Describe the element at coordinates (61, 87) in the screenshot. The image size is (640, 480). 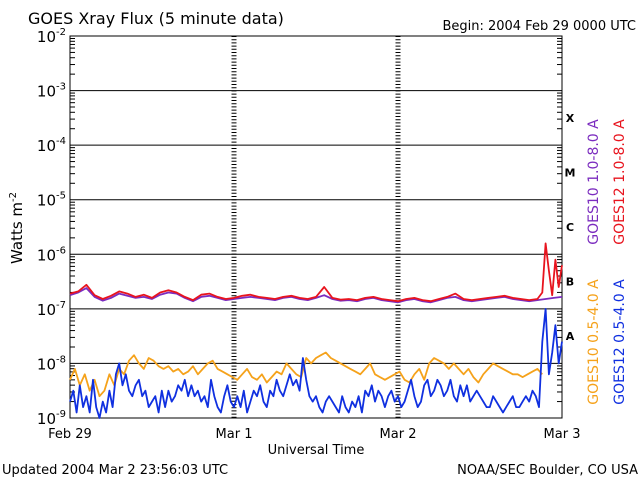
I see `y-tick-exponent: -3` at that location.